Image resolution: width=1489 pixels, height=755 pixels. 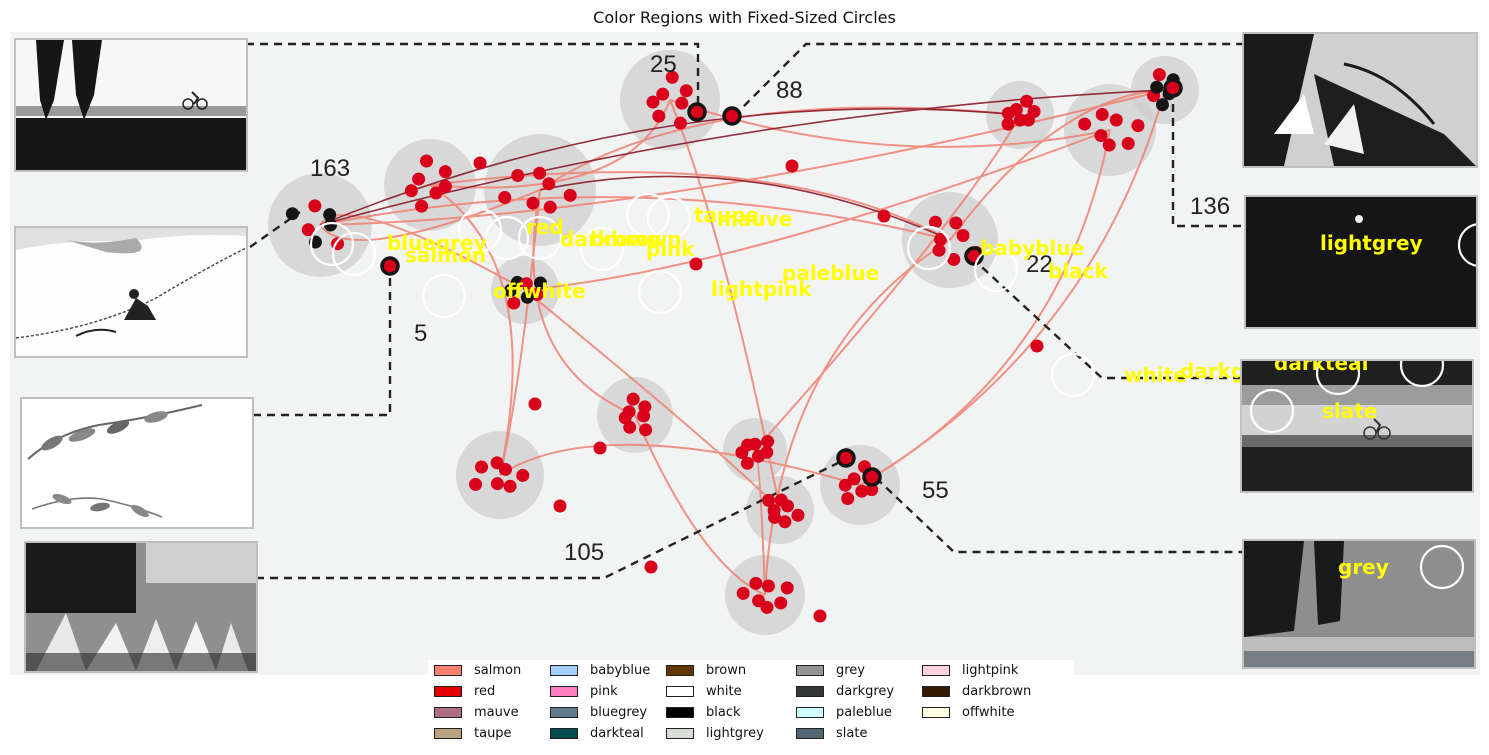 I want to click on legend-item-black: black, so click(x=731, y=712).